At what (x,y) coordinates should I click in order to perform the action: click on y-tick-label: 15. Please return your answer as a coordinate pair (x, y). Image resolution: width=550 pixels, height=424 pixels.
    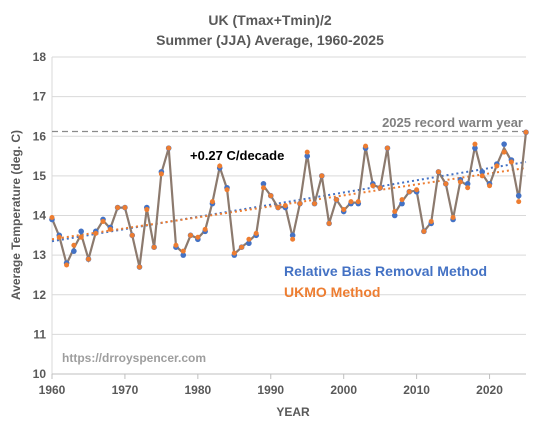
    Looking at the image, I should click on (40, 176).